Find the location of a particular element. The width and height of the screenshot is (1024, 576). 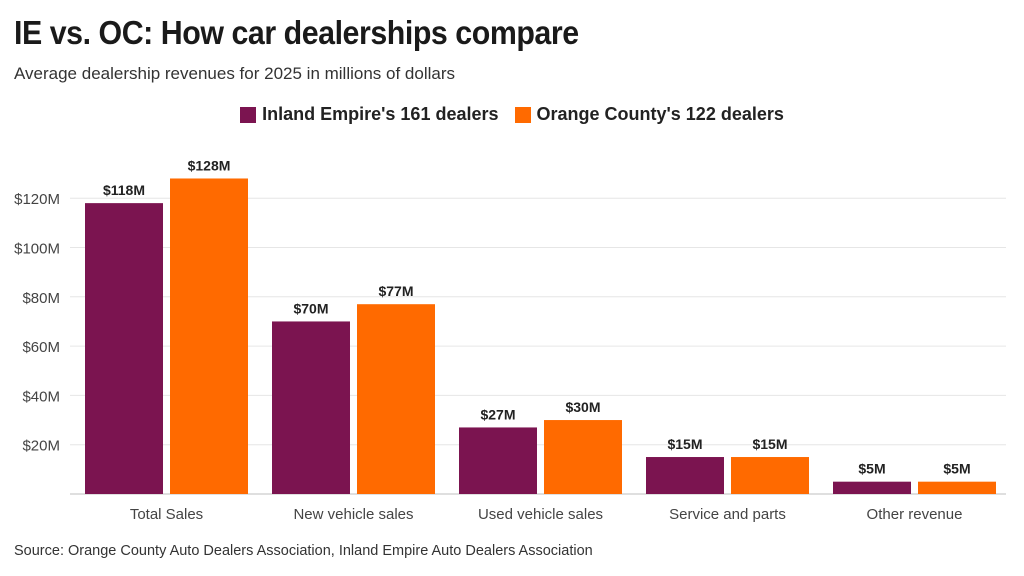

x-tick-label: New vehicle sales is located at coordinates (353, 514).